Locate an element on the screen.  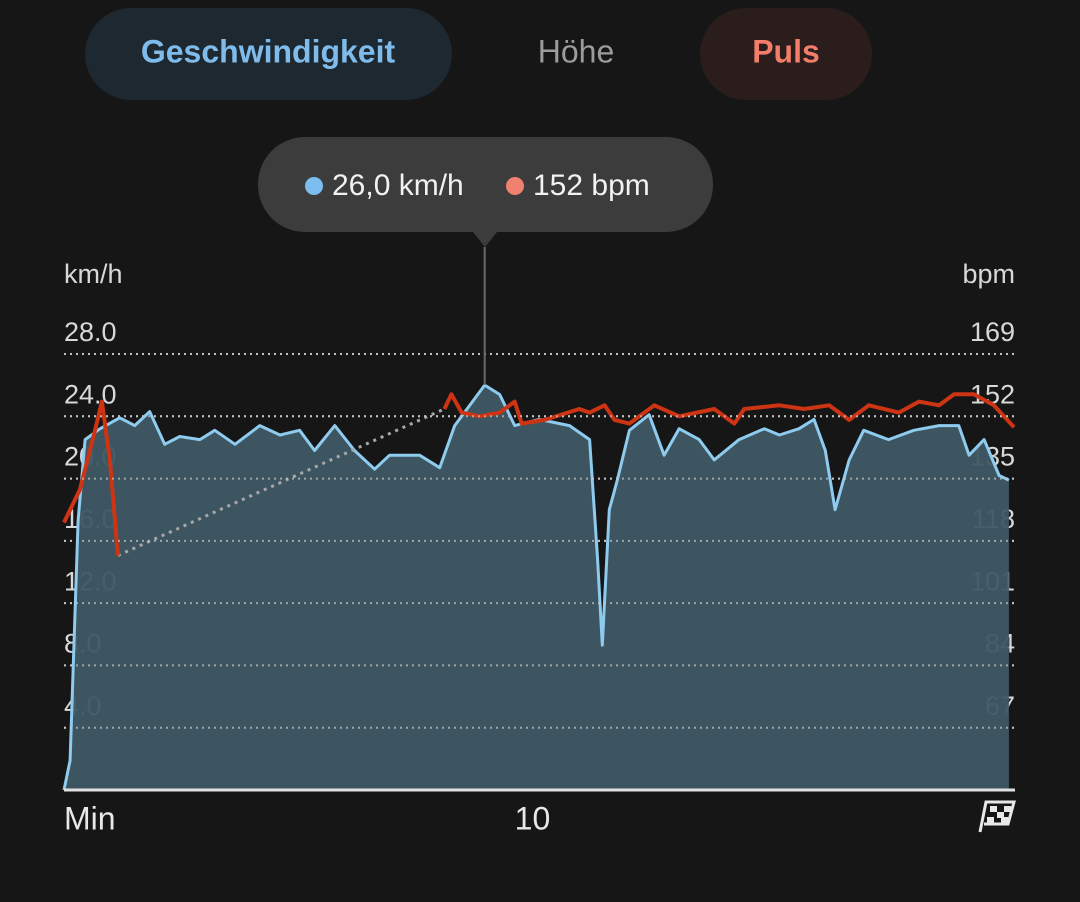
tab-pulse: Puls is located at coordinates (786, 51).